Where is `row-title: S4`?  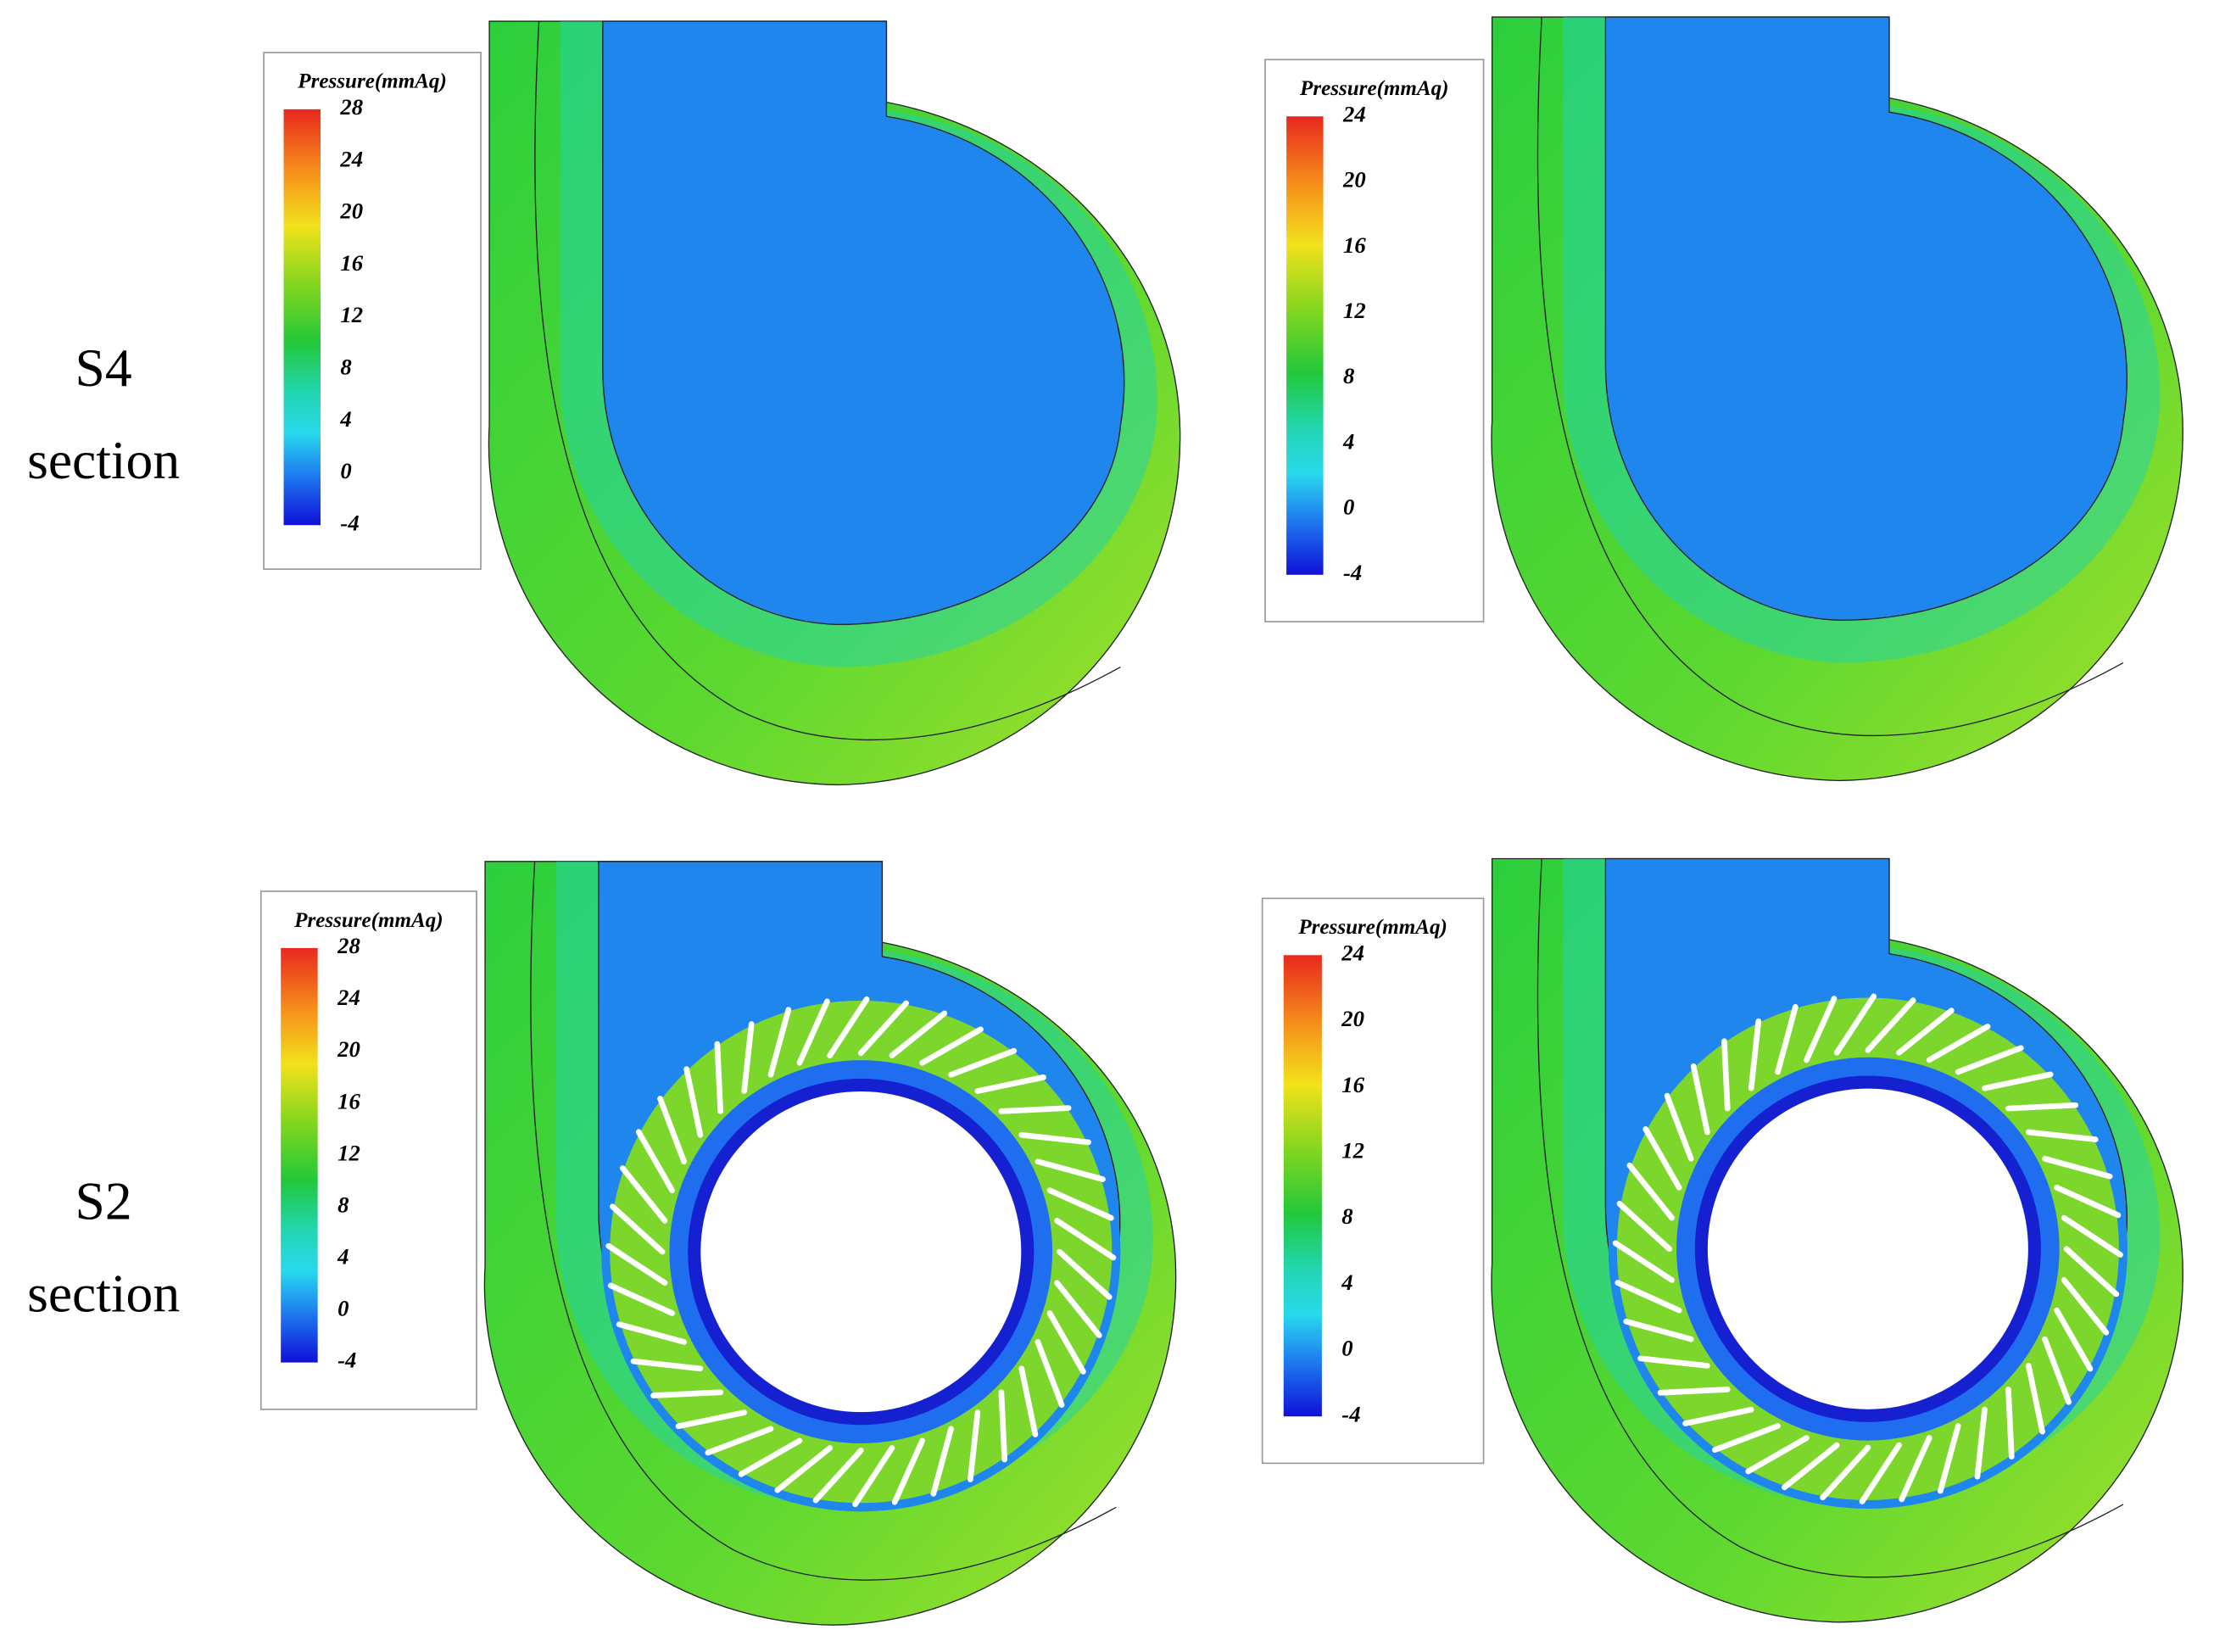
row-title: S4 is located at coordinates (103, 368).